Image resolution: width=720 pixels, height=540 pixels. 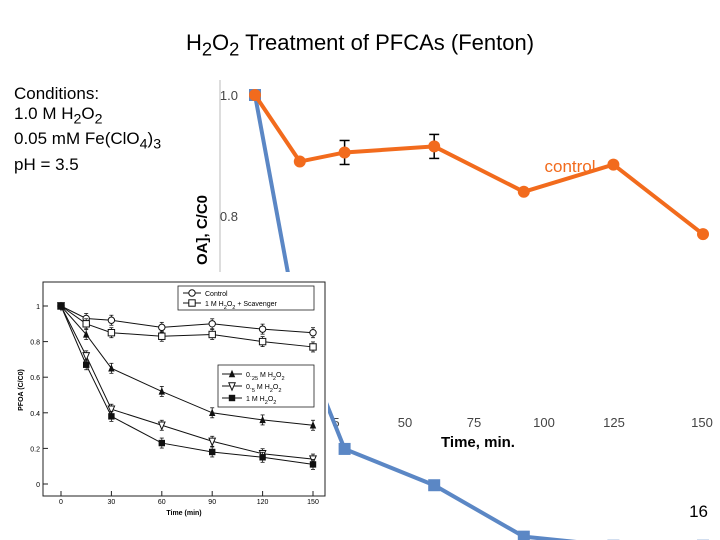 I want to click on inset-y-axis-label: PFOA (C/C0), so click(x=21, y=390).